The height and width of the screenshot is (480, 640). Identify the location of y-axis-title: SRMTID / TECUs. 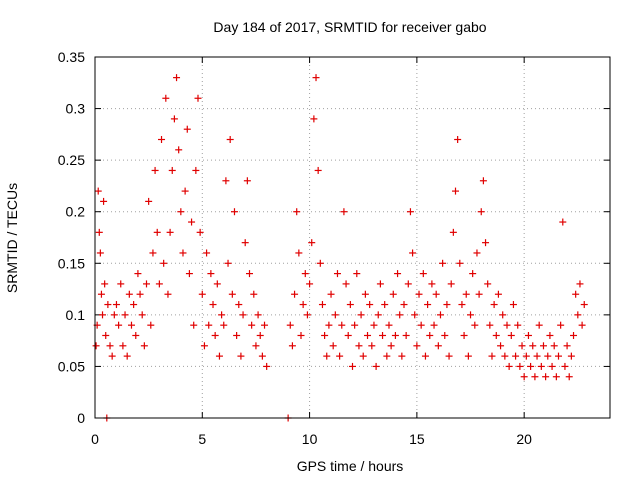
(12, 238).